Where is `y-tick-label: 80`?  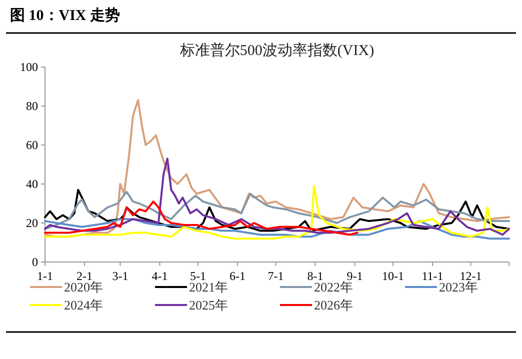
y-tick-label: 80 is located at coordinates (32, 106).